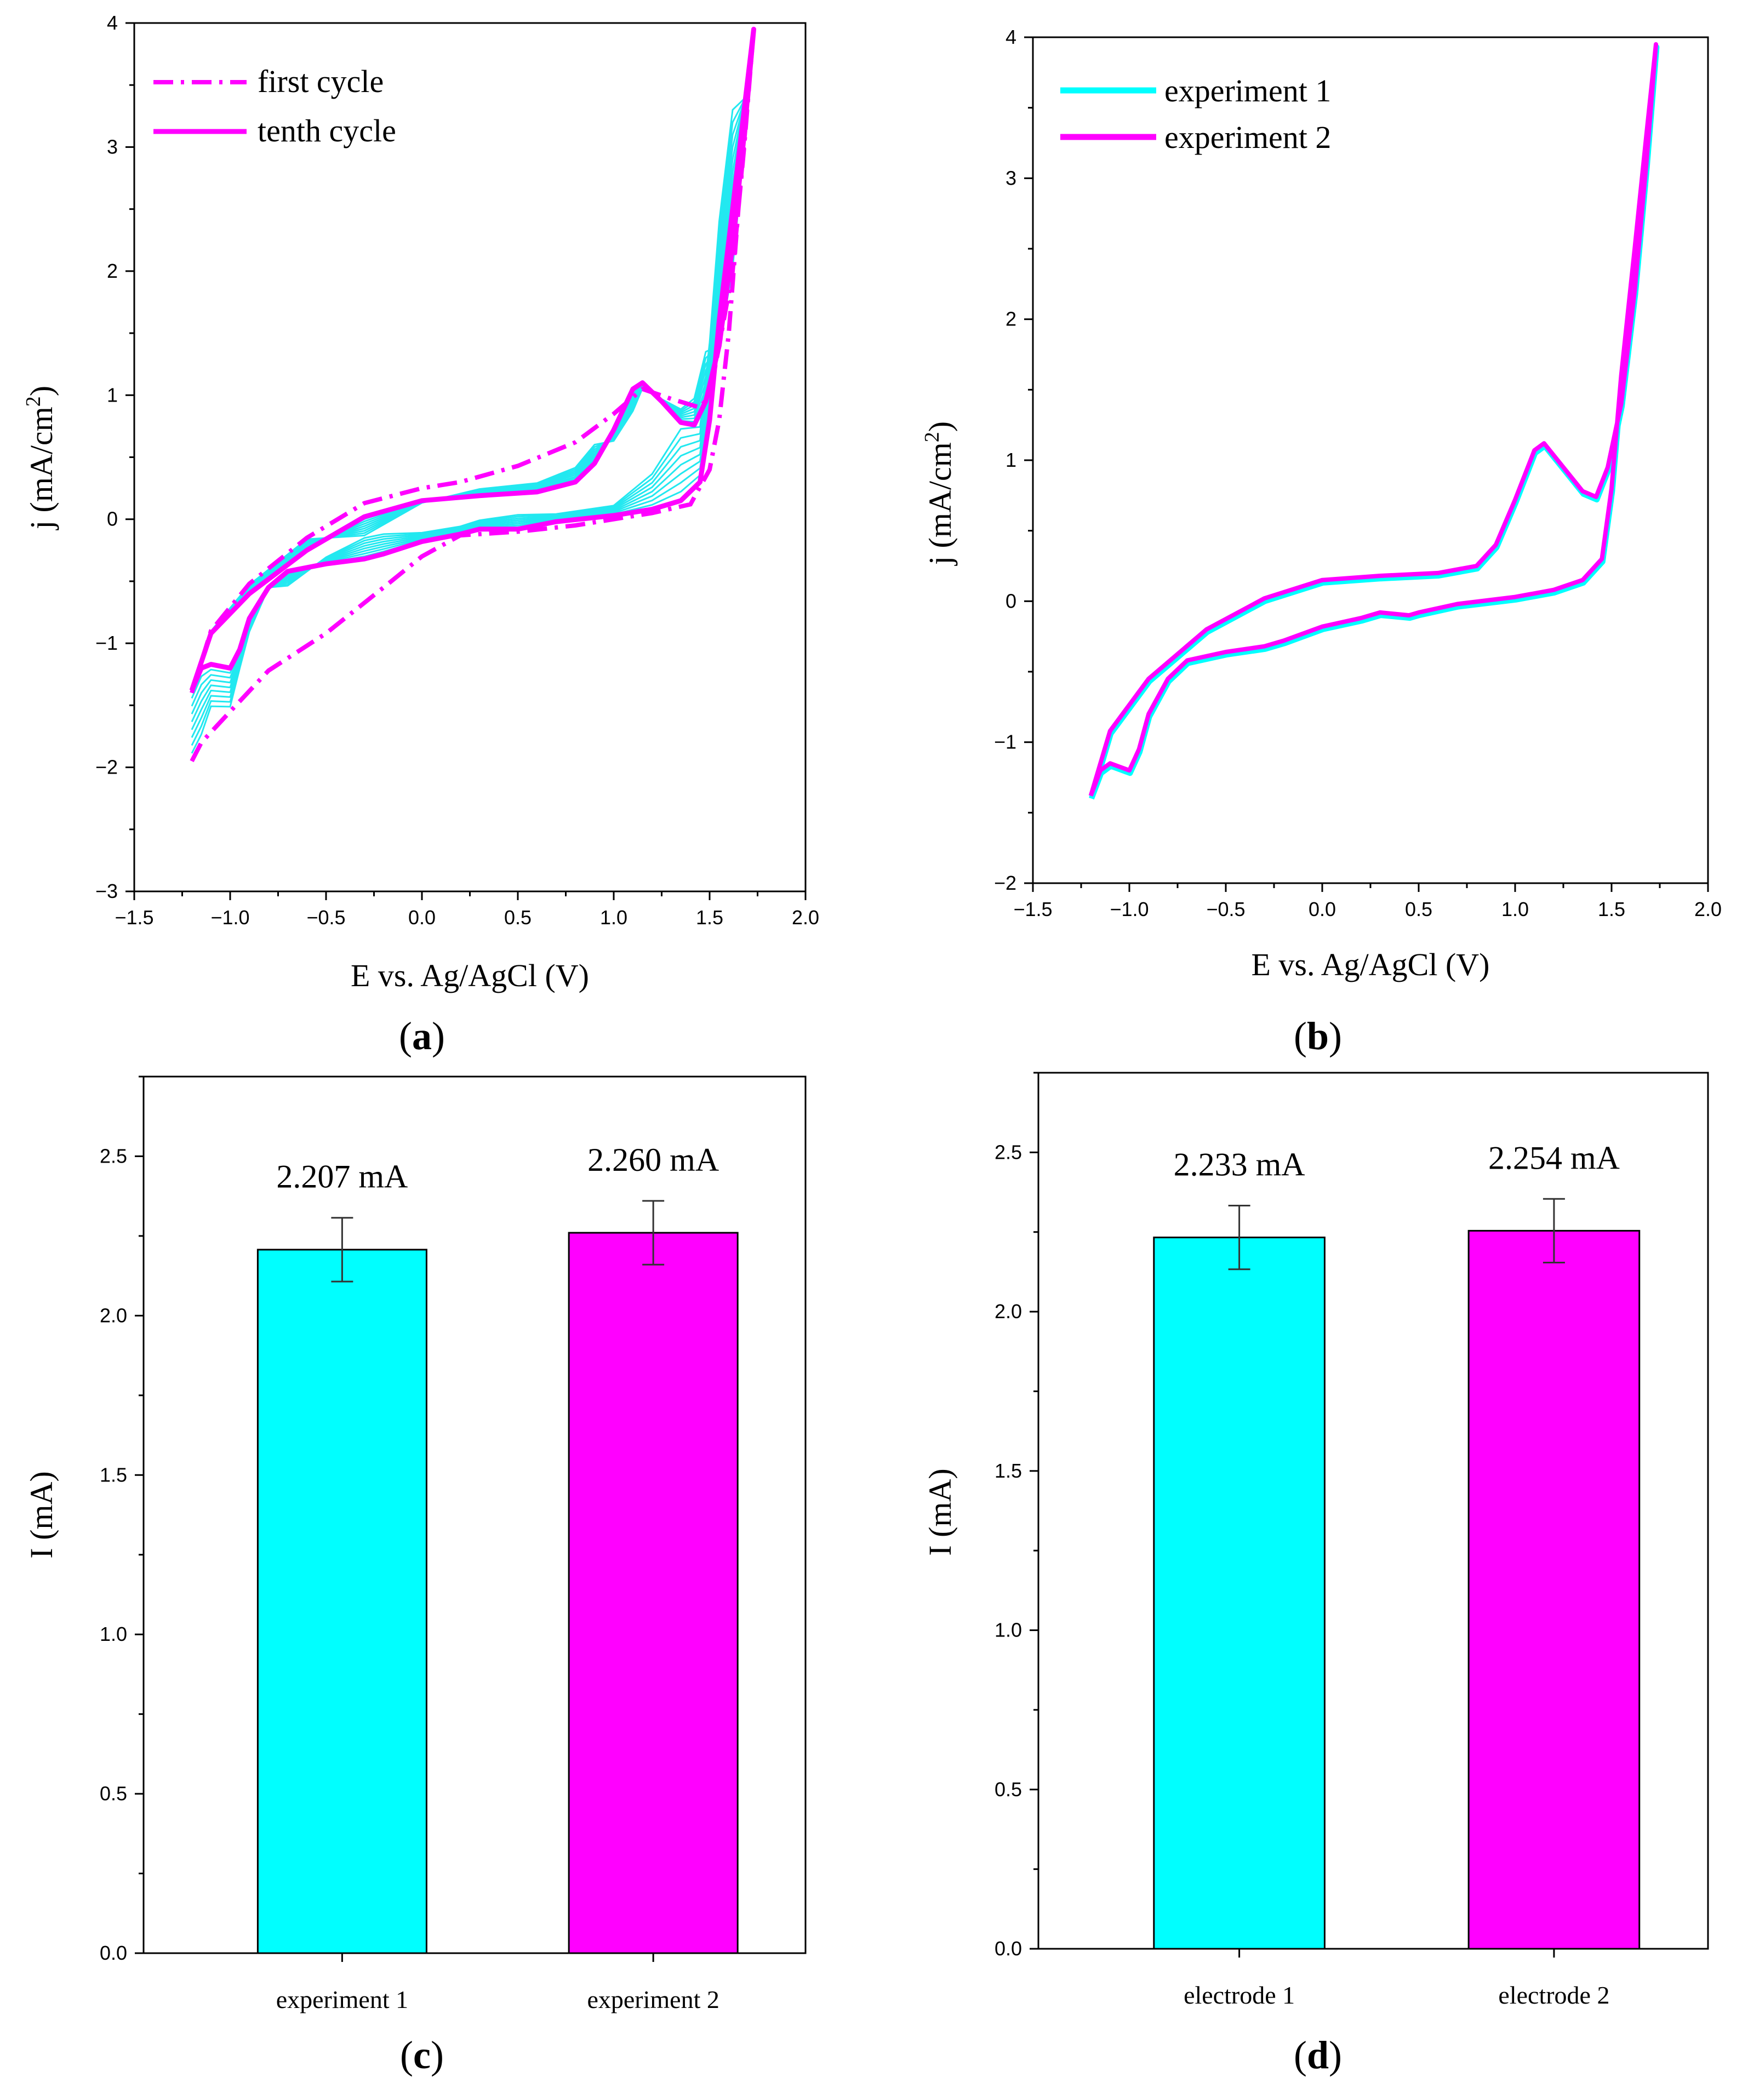 The height and width of the screenshot is (2100, 1748). What do you see at coordinates (653, 1999) in the screenshot?
I see `category-label: experiment 2` at bounding box center [653, 1999].